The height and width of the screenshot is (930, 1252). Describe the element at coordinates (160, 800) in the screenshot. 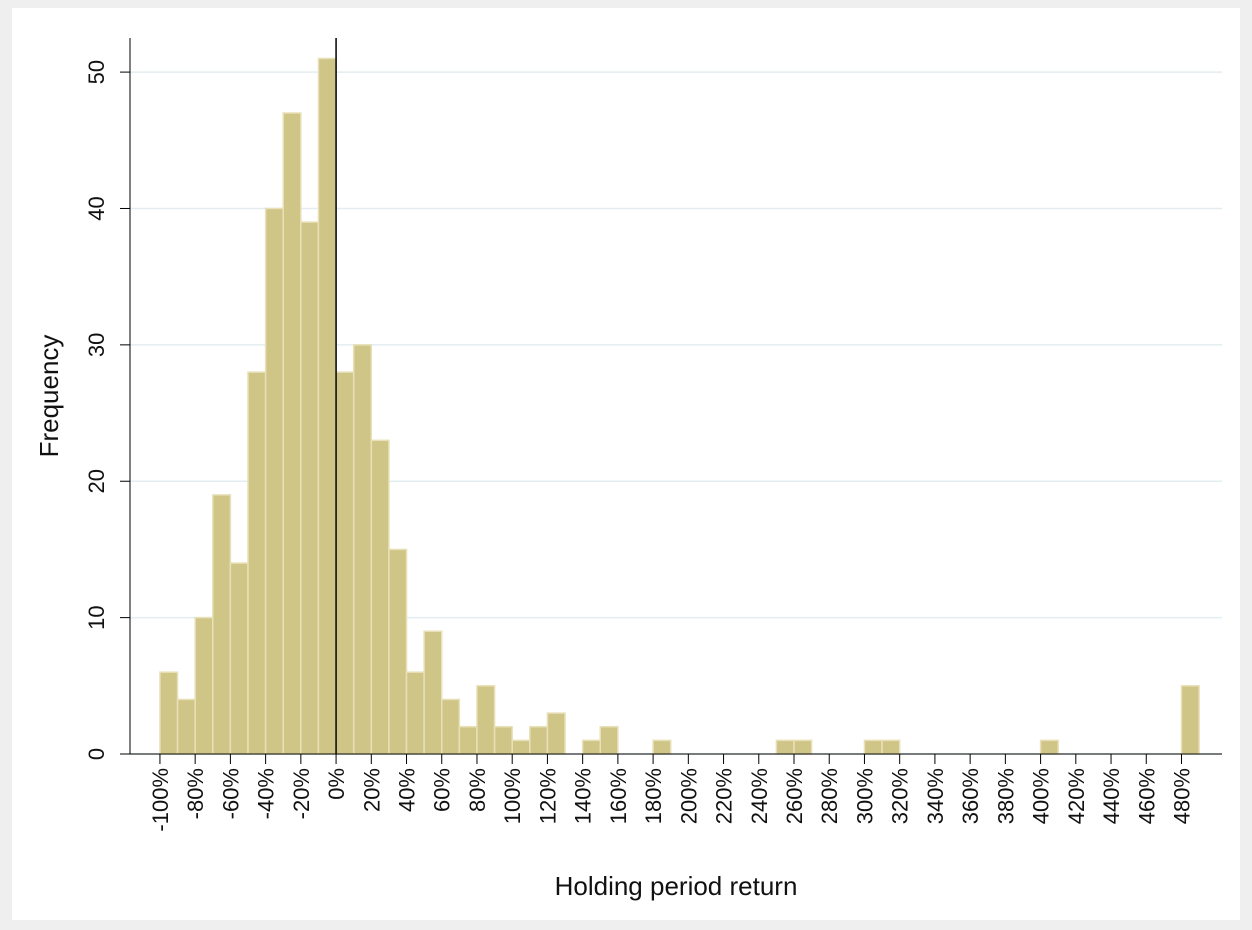

I see `x-tick-label: -100%` at that location.